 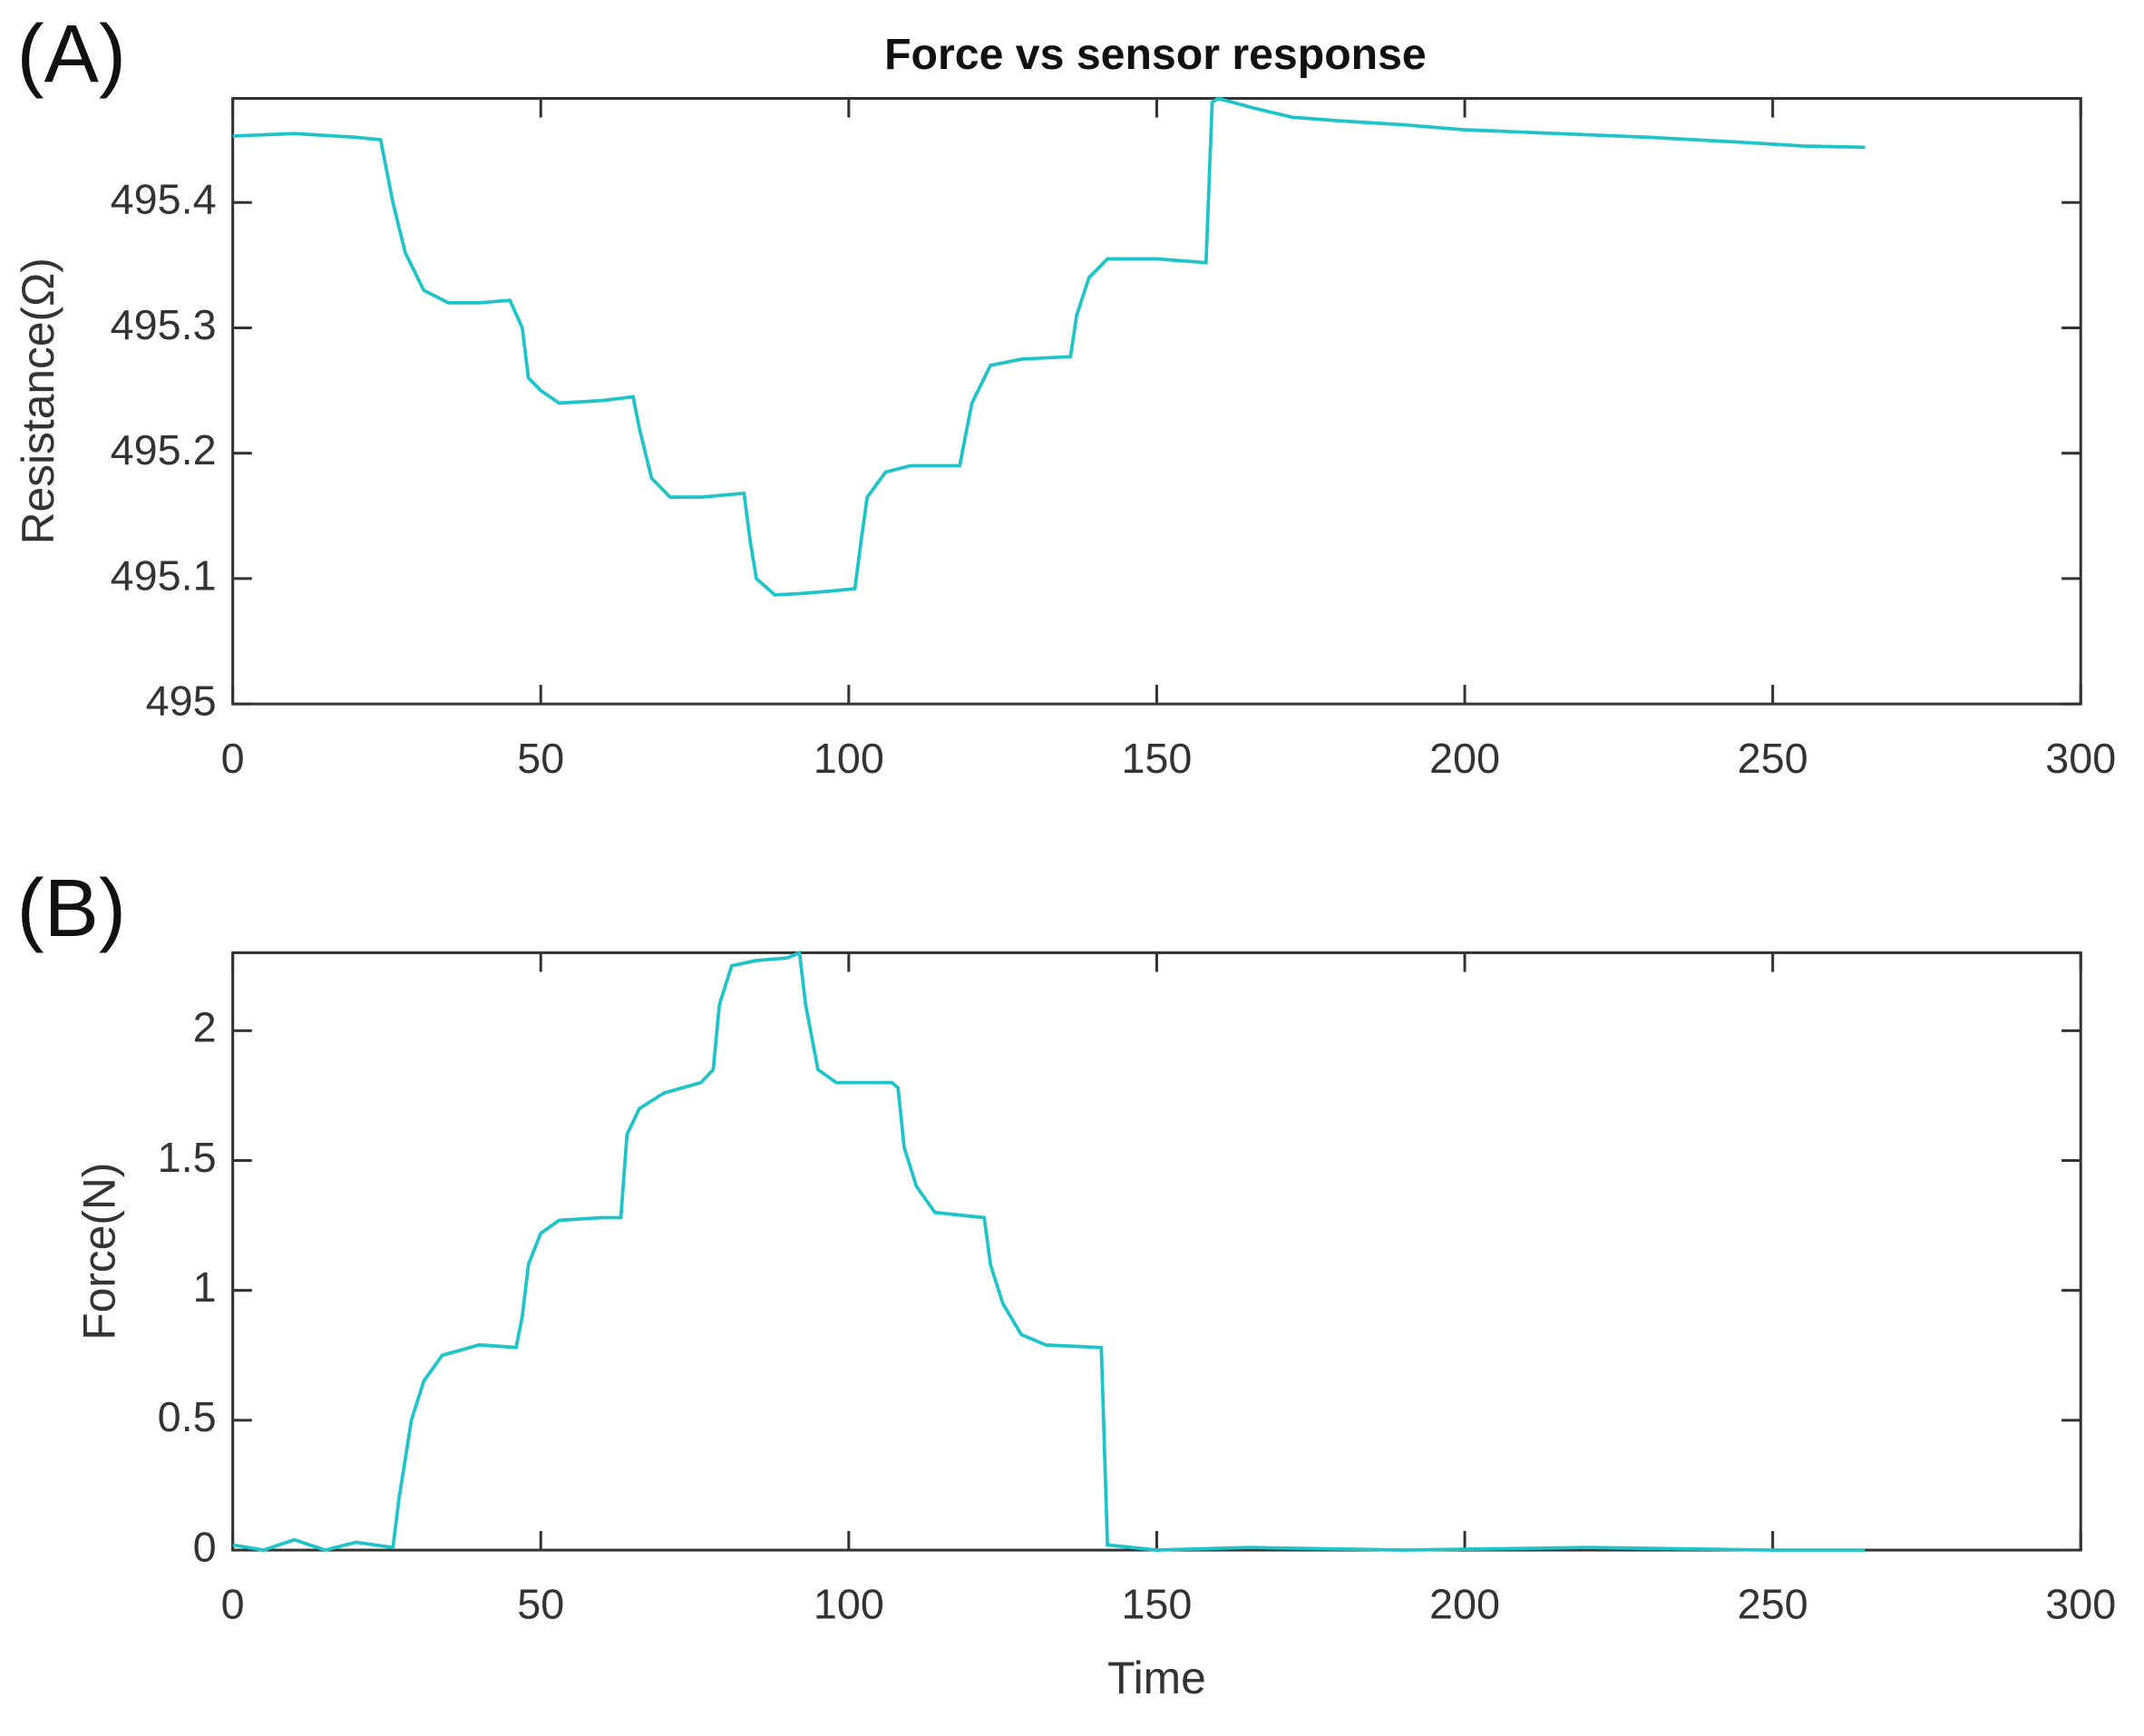 What do you see at coordinates (38, 401) in the screenshot?
I see `y-axis-label: Resistance(Ω)` at bounding box center [38, 401].